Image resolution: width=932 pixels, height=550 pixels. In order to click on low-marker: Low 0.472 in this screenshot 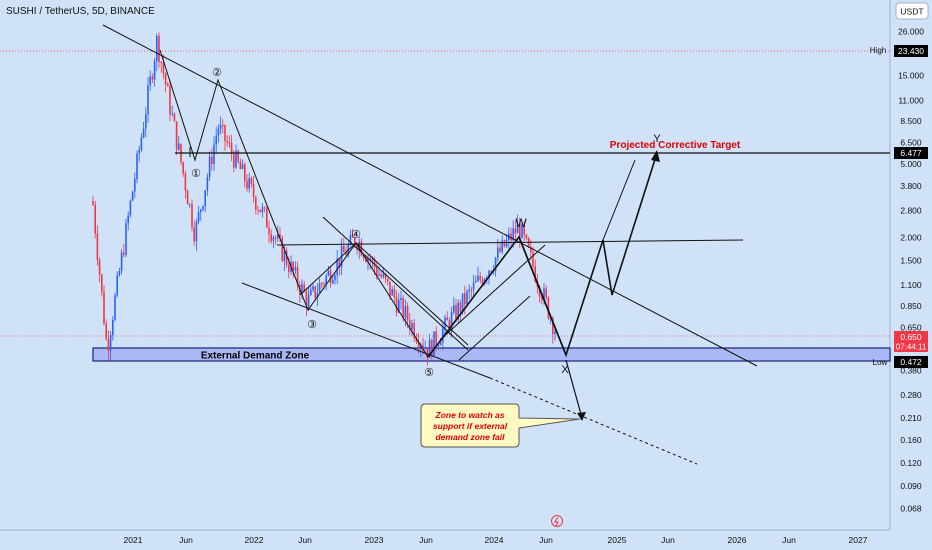, I will do `click(900, 362)`.